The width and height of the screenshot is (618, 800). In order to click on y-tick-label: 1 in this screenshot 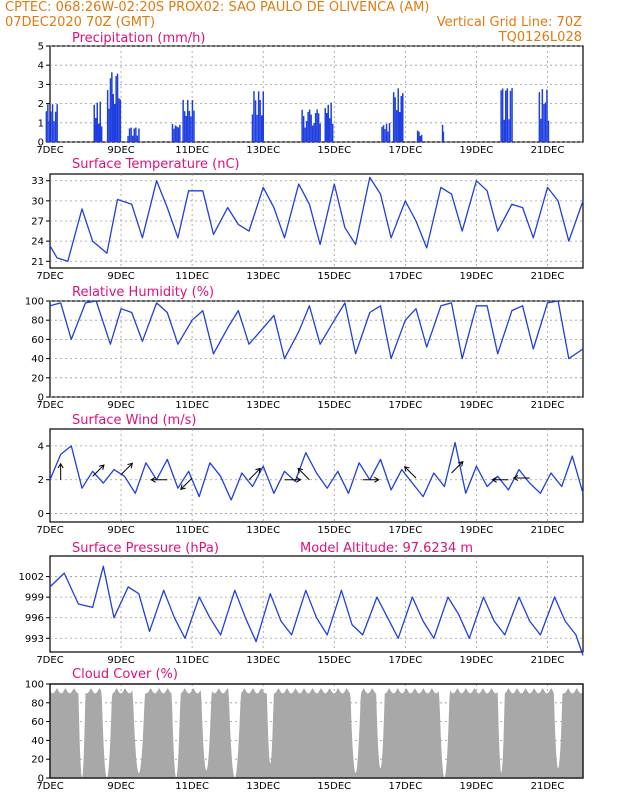, I will do `click(41, 123)`.